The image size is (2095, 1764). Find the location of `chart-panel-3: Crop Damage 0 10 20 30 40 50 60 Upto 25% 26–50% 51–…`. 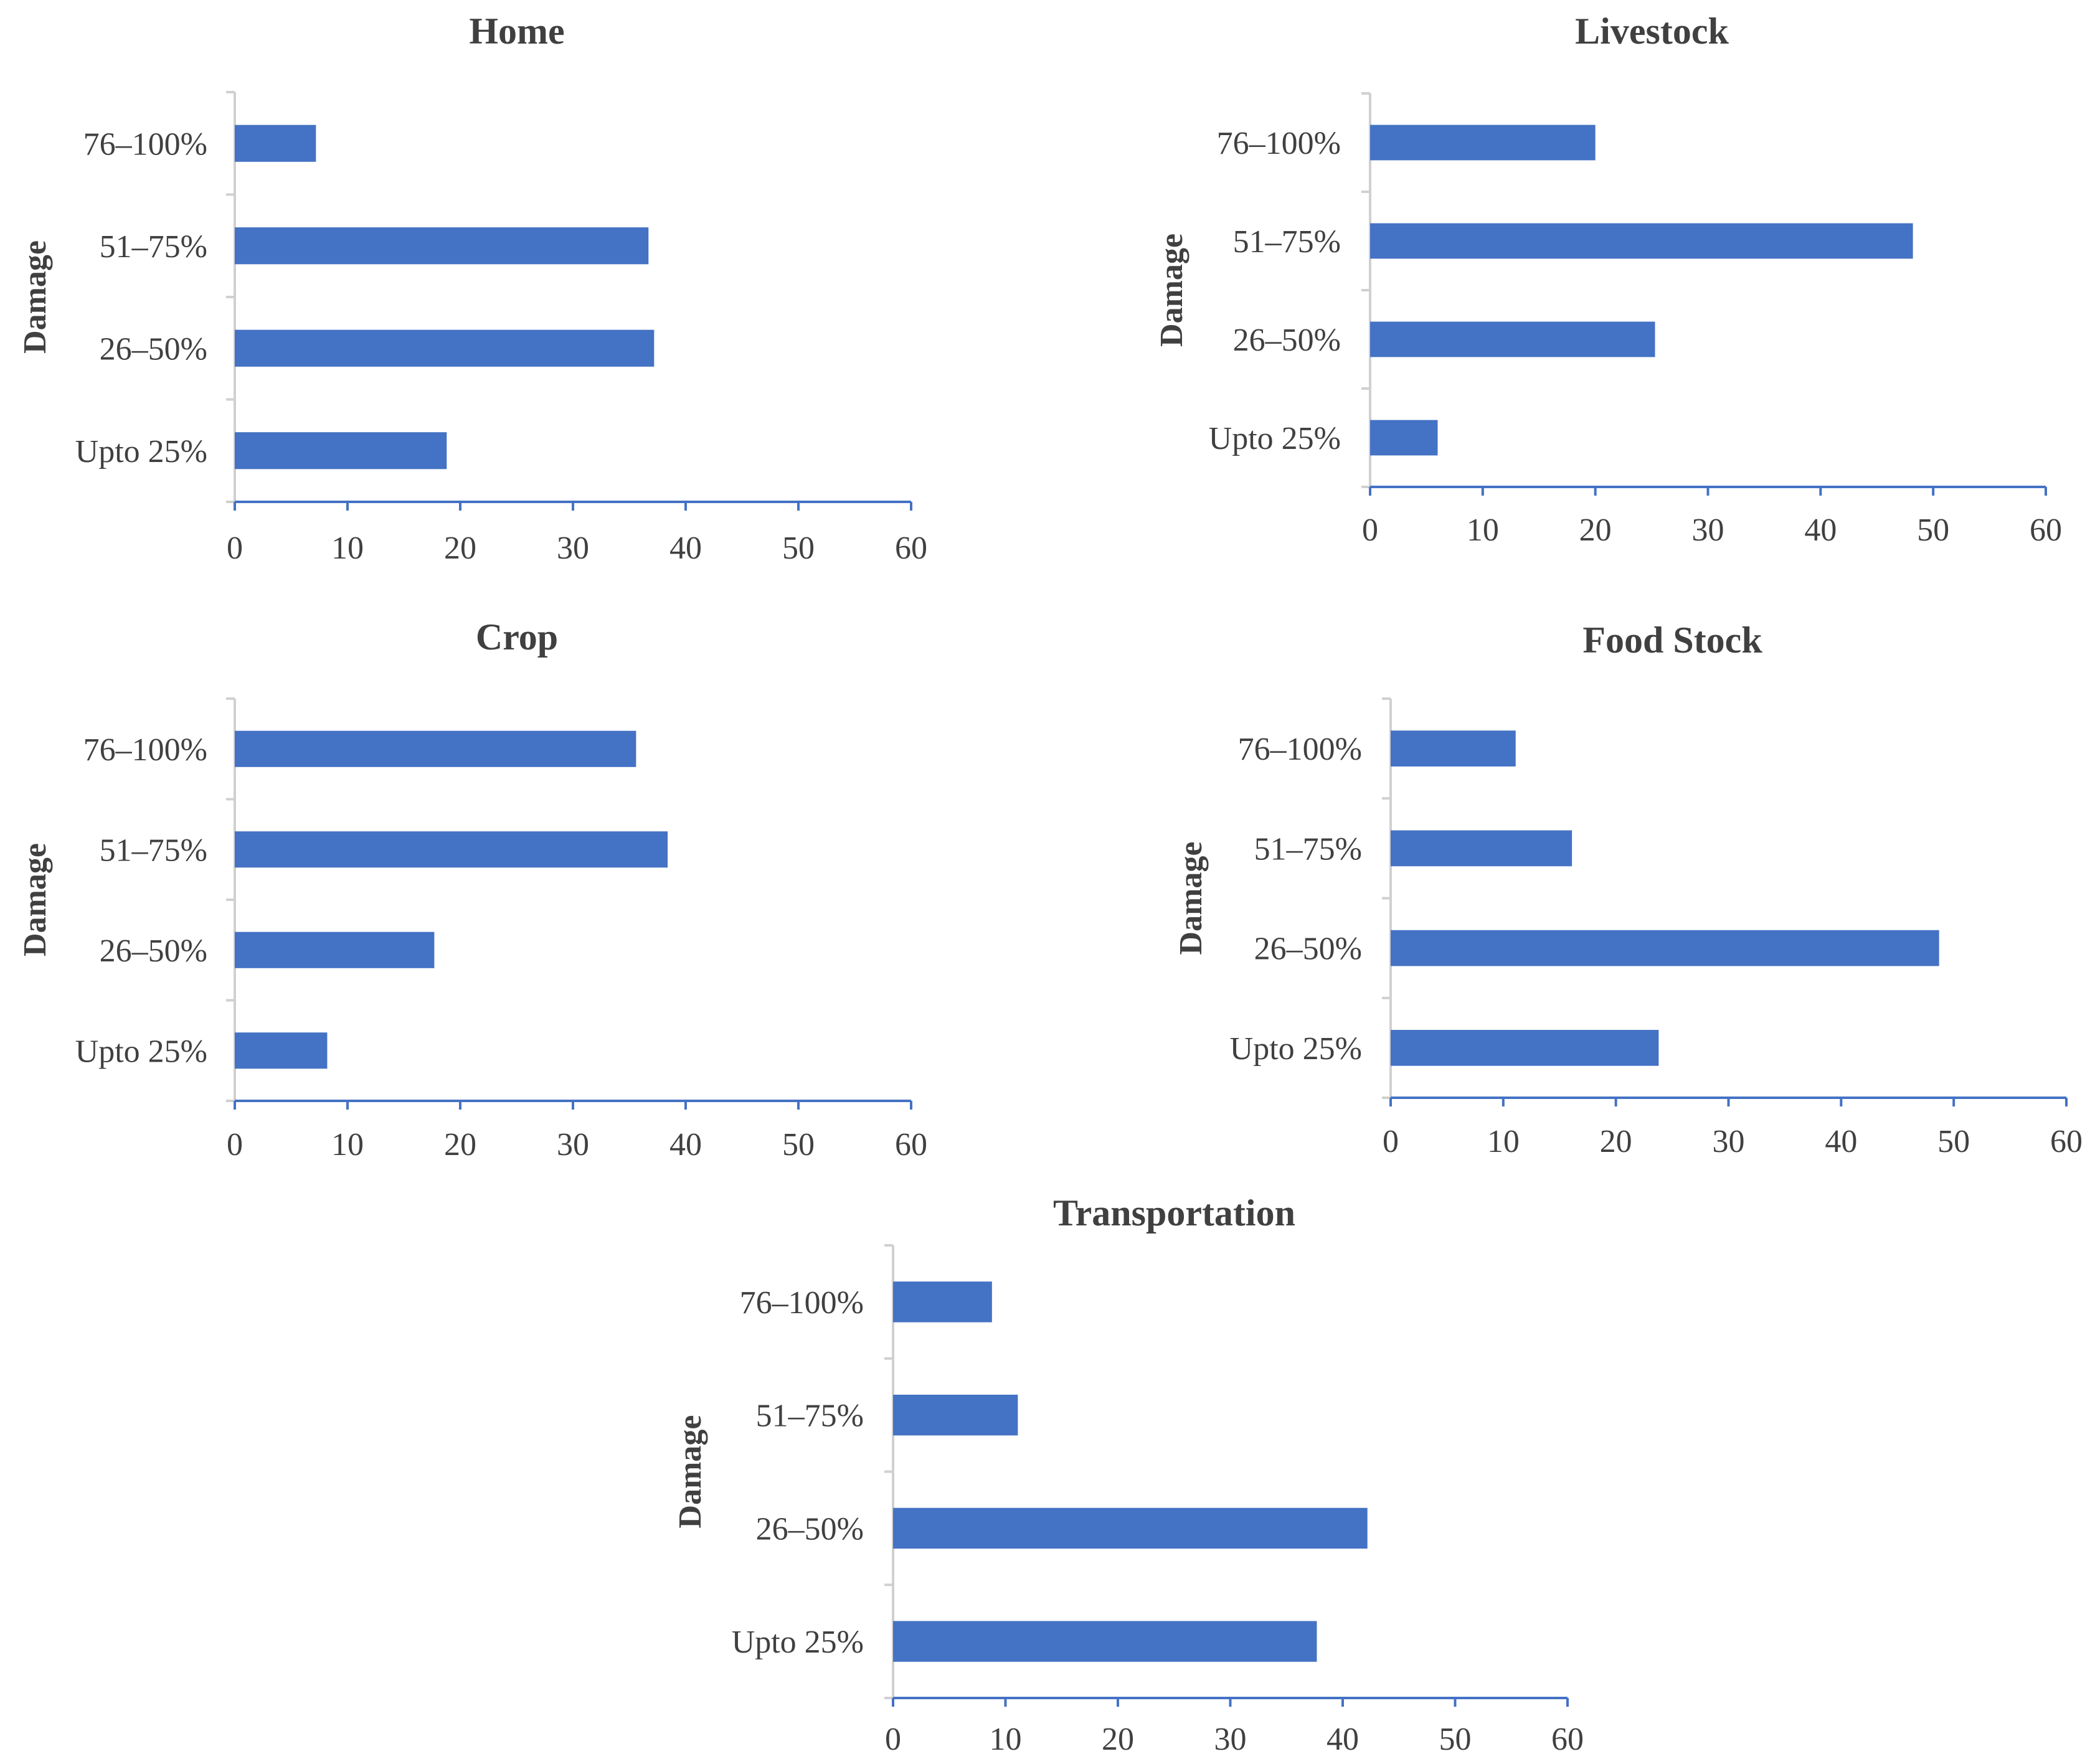

chart-panel-3: Crop Damage 0 10 20 30 40 50 60 Upto 25% 26–50% 51–… is located at coordinates (472, 890).